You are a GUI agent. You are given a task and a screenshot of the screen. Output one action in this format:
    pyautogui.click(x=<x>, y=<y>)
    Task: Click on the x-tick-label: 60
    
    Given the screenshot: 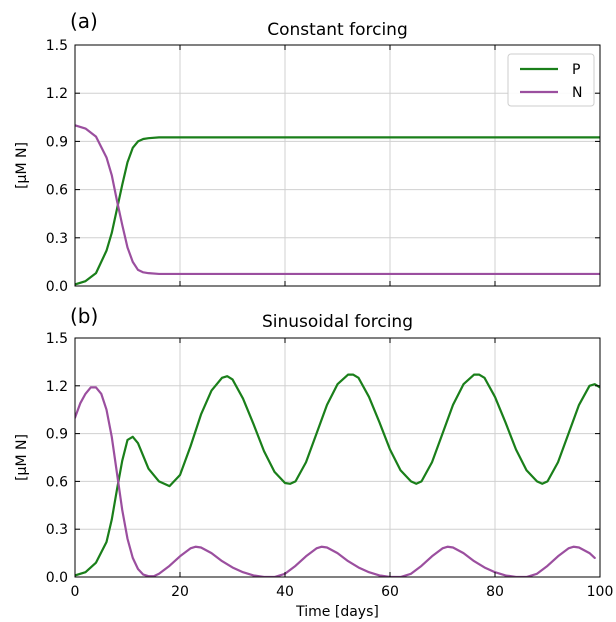 What is the action you would take?
    pyautogui.click(x=390, y=592)
    